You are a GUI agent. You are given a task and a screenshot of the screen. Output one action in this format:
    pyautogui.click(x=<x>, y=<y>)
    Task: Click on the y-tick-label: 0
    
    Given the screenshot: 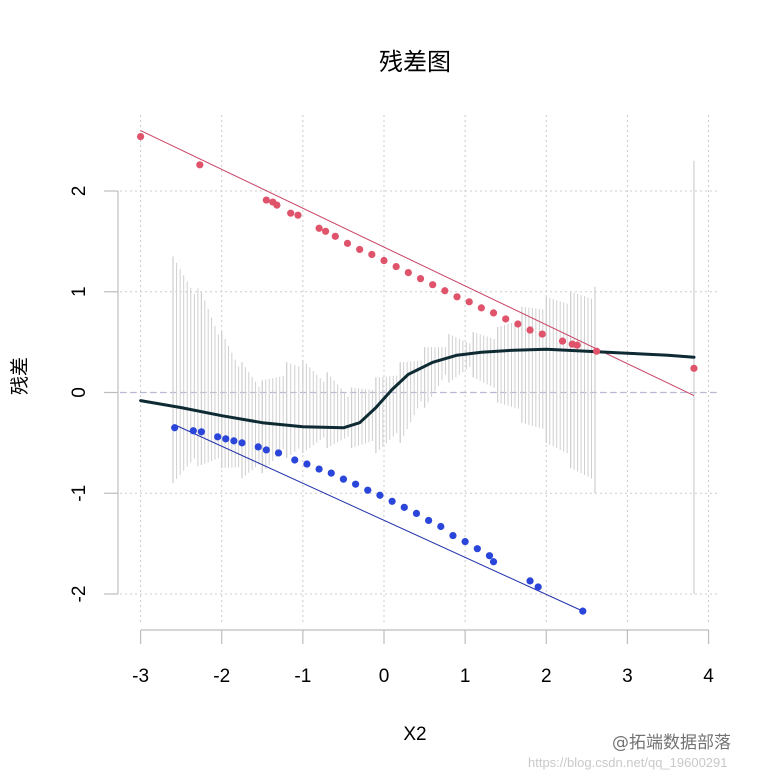 What is the action you would take?
    pyautogui.click(x=79, y=392)
    